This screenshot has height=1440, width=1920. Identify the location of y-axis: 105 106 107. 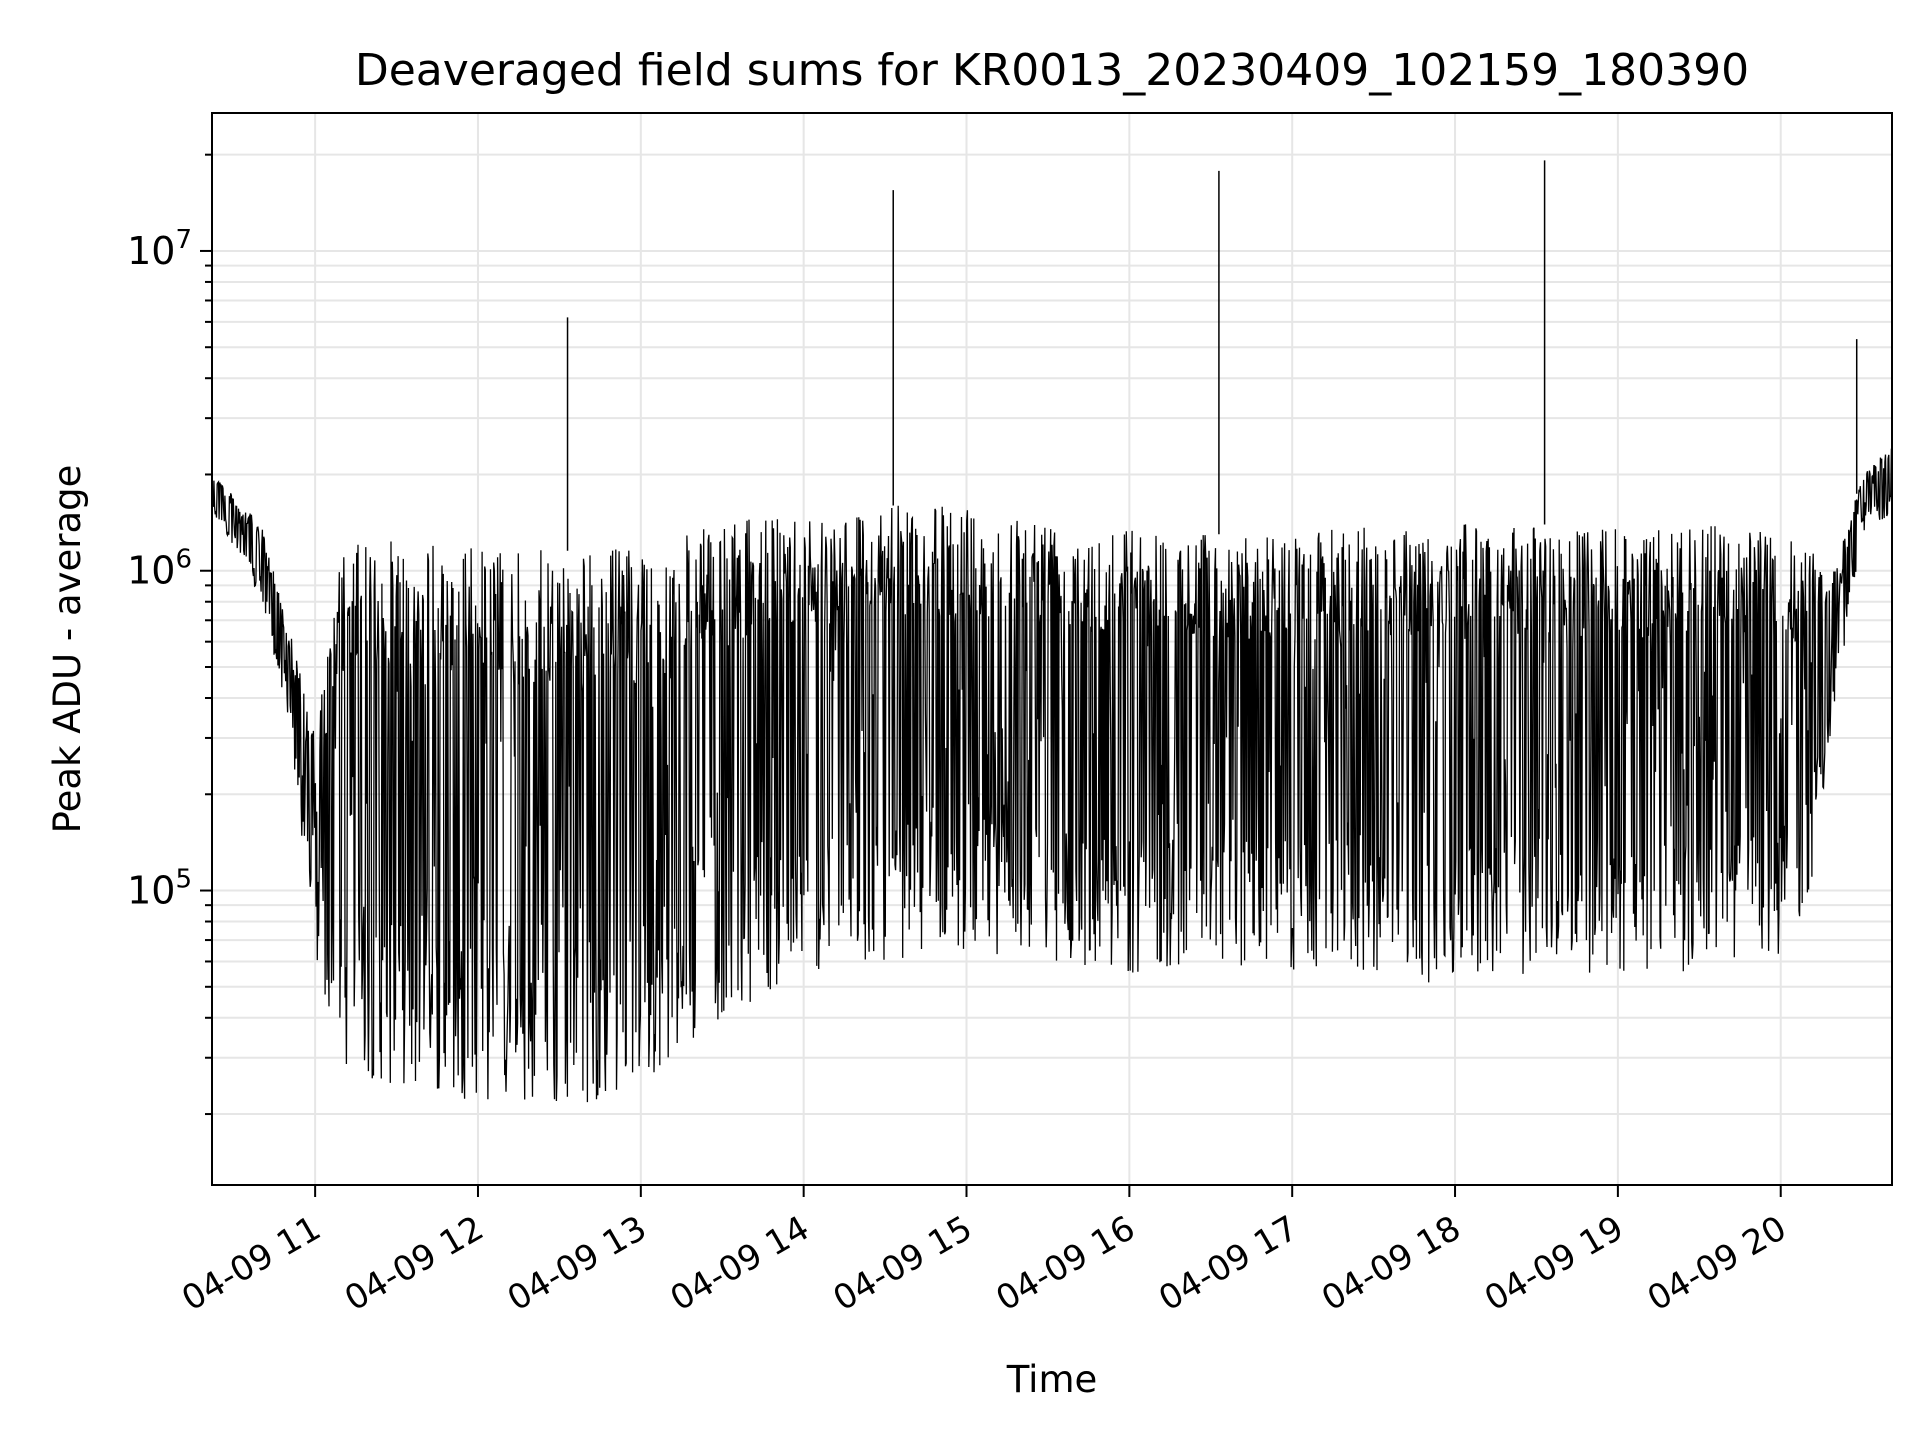
(169, 634).